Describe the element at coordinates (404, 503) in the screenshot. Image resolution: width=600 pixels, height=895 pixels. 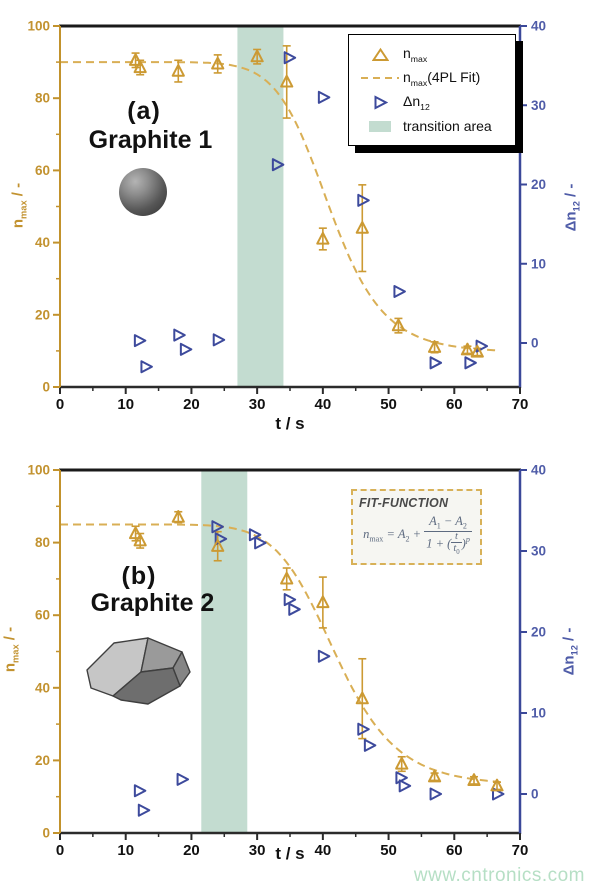
I see `fit-function-title: FIT-FUNCTION` at that location.